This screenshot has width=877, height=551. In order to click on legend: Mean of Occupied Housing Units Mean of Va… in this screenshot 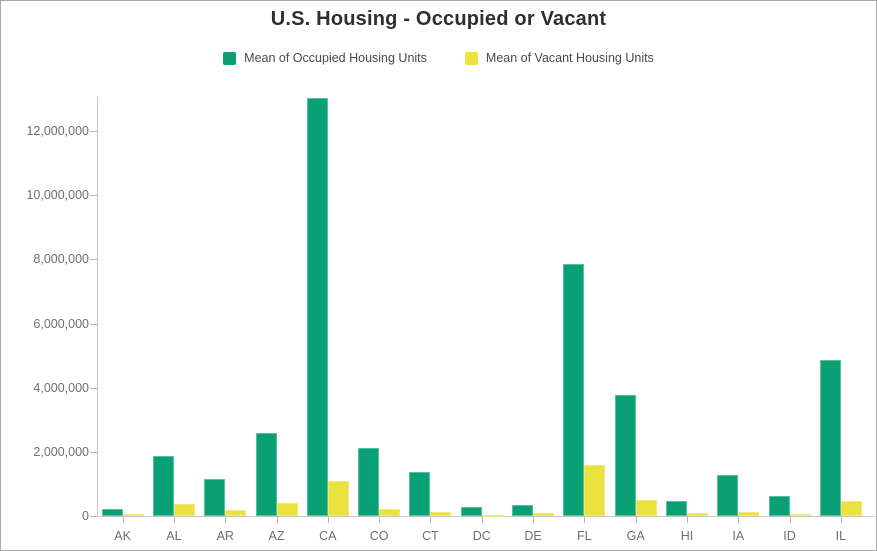, I will do `click(438, 58)`.